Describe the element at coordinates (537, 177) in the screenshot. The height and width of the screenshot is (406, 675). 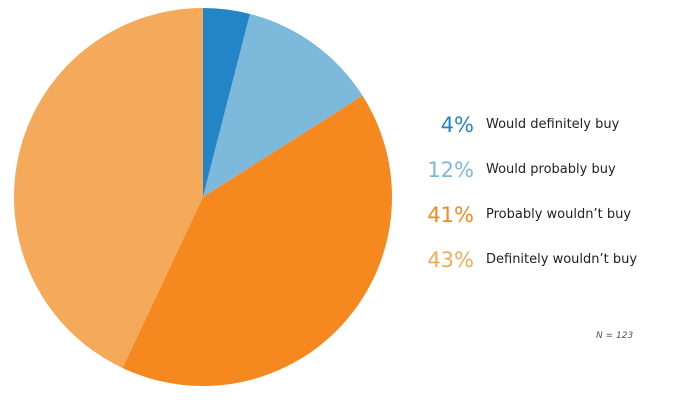
I see `legend-item: 12% Would probably buy` at that location.